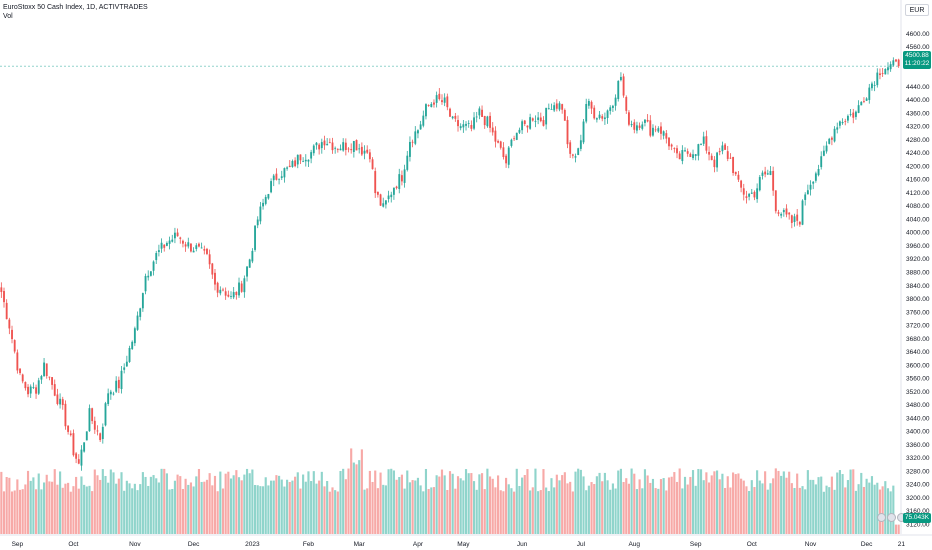 The width and height of the screenshot is (932, 550). Describe the element at coordinates (696, 544) in the screenshot. I see `x-tick-label: Sep` at that location.